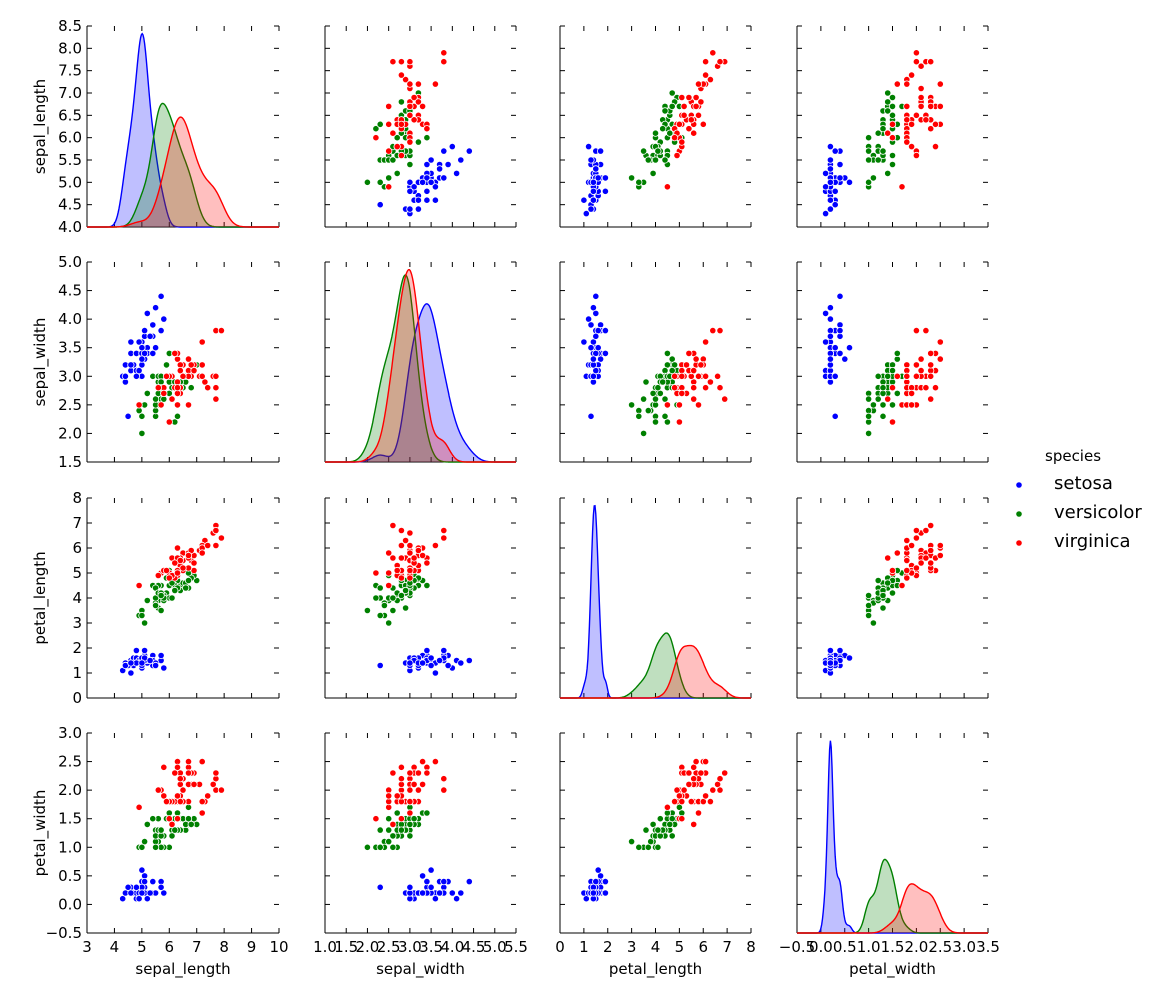  What do you see at coordinates (70, 348) in the screenshot?
I see `y-tick-label: 3.5` at bounding box center [70, 348].